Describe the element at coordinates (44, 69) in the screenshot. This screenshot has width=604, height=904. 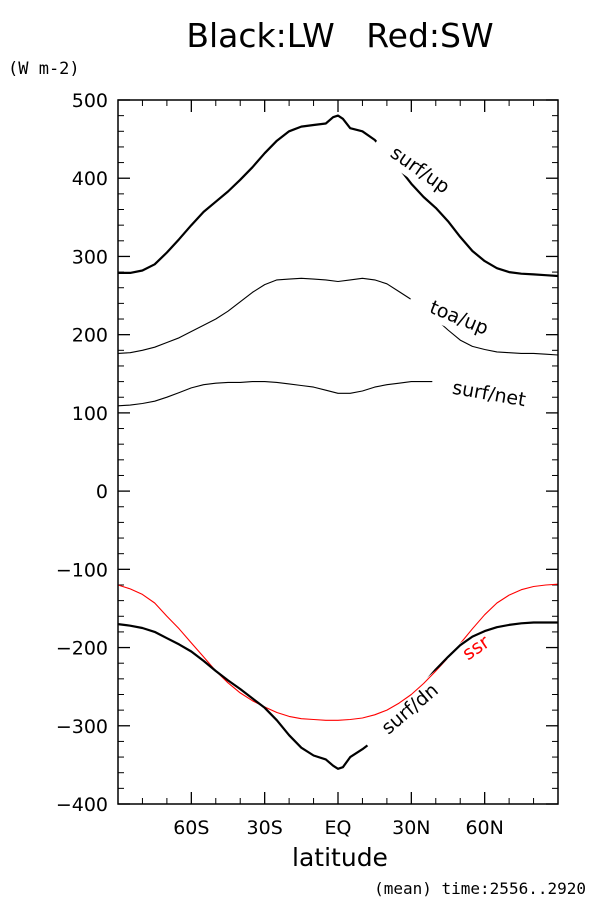
I see `y-units-label: (W m-2)` at that location.